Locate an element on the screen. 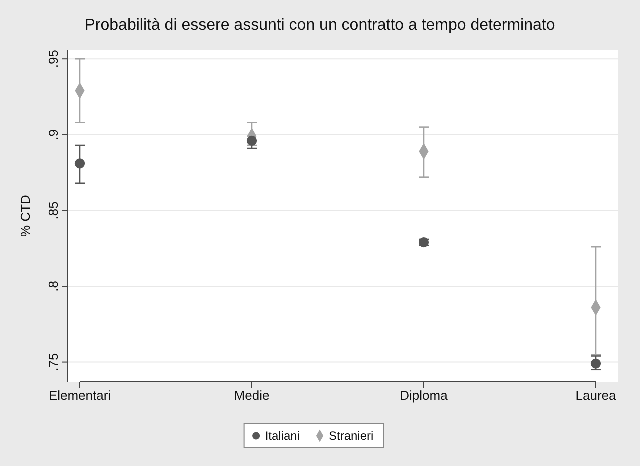 The height and width of the screenshot is (466, 640). chart-title: Probabilità di essere assunti con un contratto a tempo determinato is located at coordinates (320, 25).